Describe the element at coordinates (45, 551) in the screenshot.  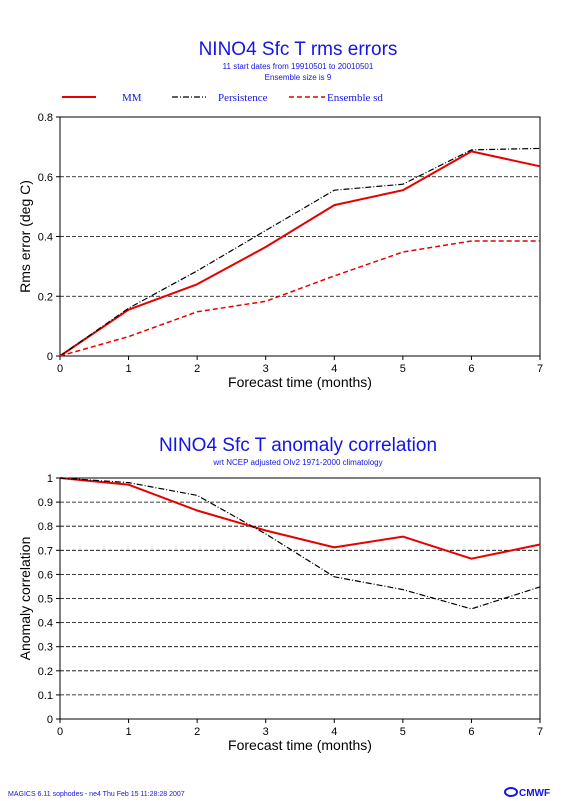
I see `chart2-y-tick-label: 0.7` at that location.